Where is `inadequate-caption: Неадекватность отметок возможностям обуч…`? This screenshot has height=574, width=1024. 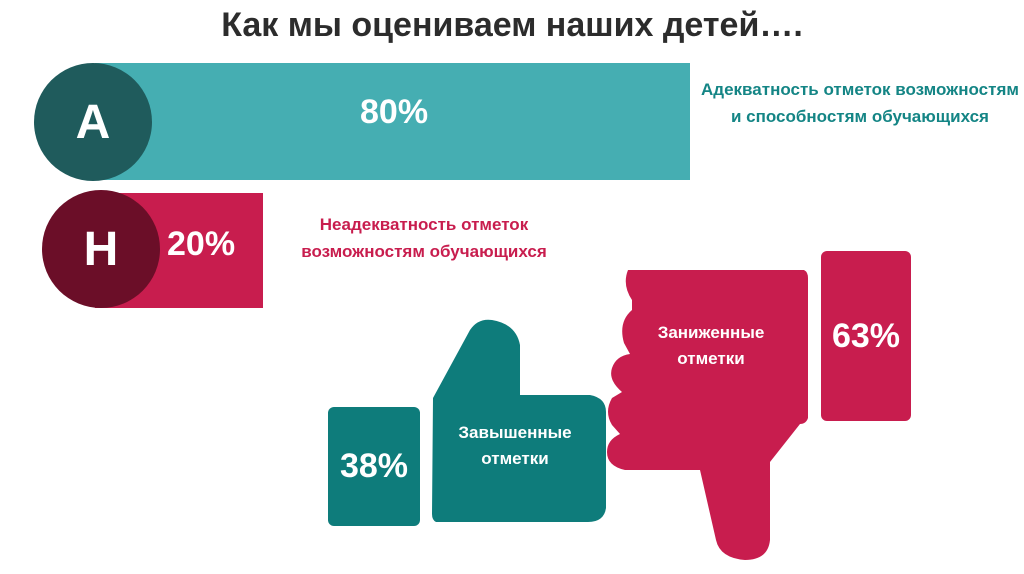 inadequate-caption: Неадекватность отметок возможностям обуч… is located at coordinates (424, 238).